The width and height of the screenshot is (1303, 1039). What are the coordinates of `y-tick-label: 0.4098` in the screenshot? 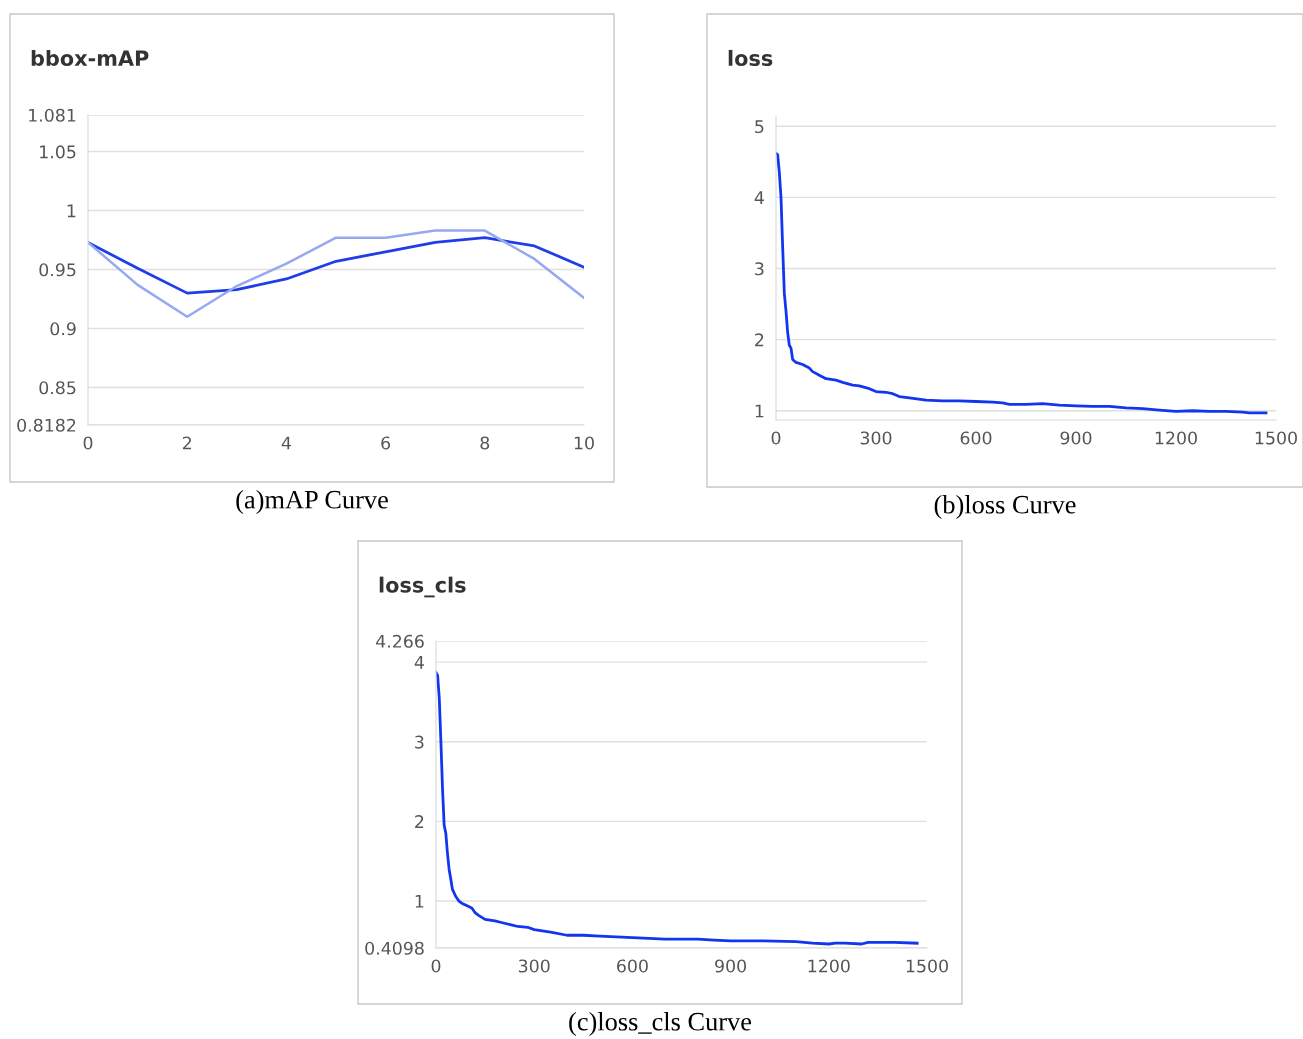 It's located at (394, 948).